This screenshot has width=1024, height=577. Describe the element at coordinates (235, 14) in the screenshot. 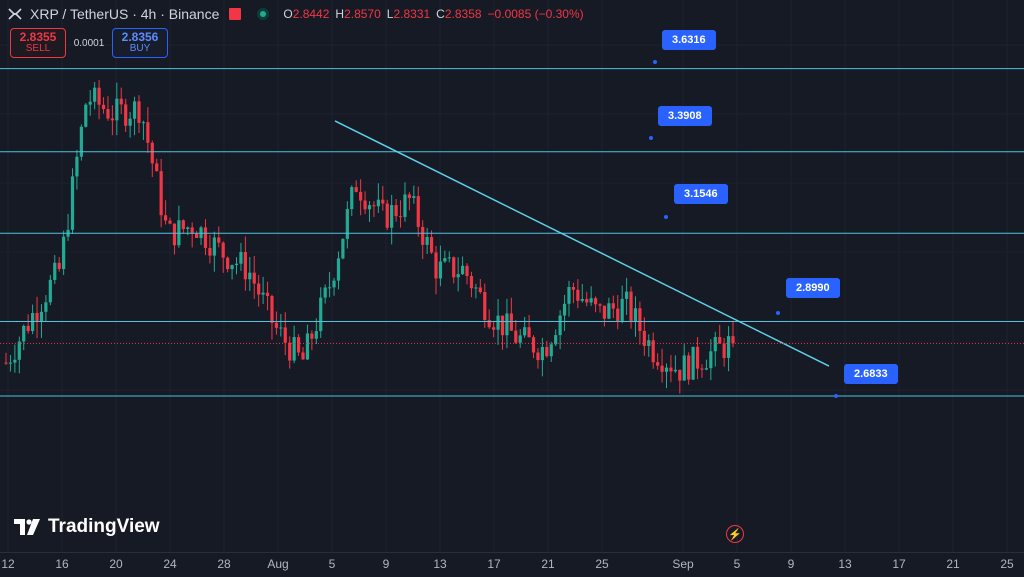

I see `flag-icon` at that location.